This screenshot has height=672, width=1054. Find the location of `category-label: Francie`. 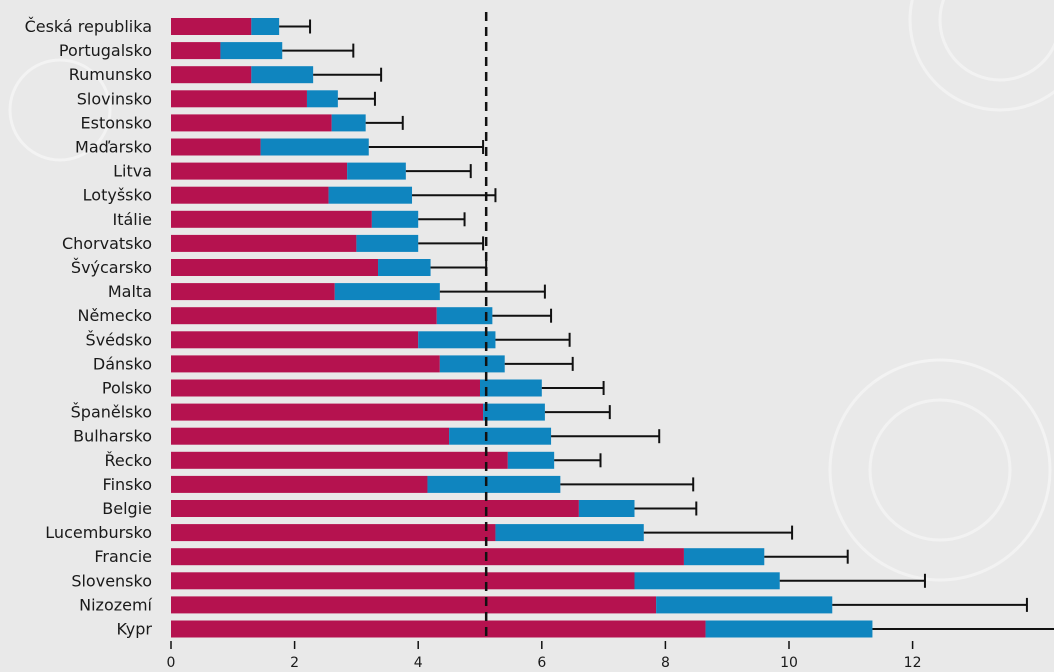

category-label: Francie is located at coordinates (123, 556).